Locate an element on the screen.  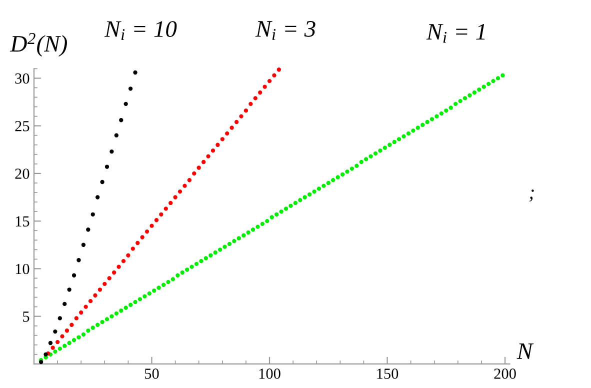
y-tick-label: 30 is located at coordinates (22, 78).